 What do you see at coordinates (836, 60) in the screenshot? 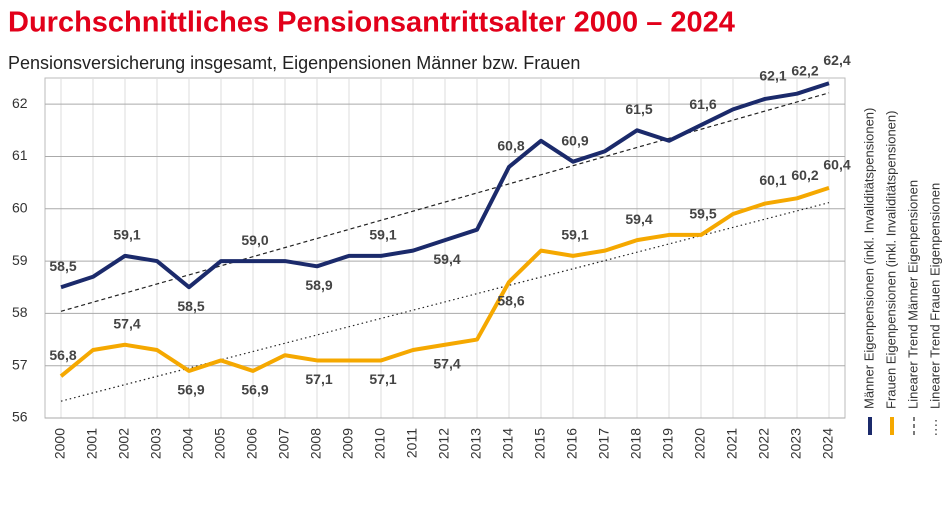
I see `value-label: 62,4` at bounding box center [836, 60].